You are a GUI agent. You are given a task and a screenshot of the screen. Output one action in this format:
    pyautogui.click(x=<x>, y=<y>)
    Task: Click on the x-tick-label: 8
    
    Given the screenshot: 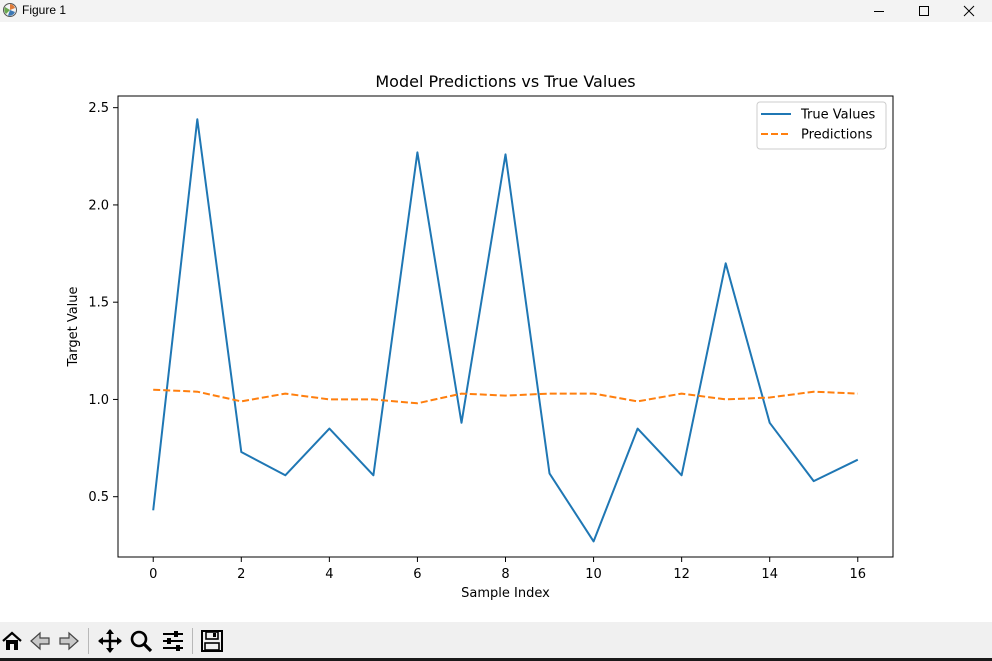 What is the action you would take?
    pyautogui.click(x=505, y=574)
    